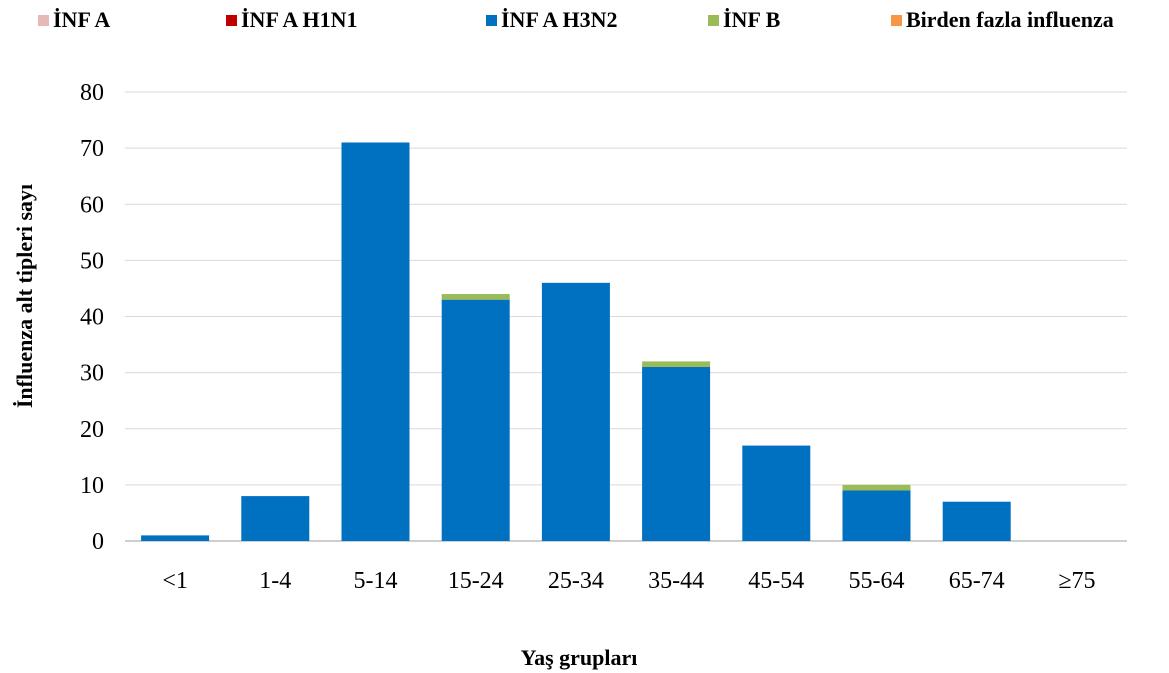 The image size is (1169, 673). I want to click on legend-label: İNF A H3N2, so click(559, 19).